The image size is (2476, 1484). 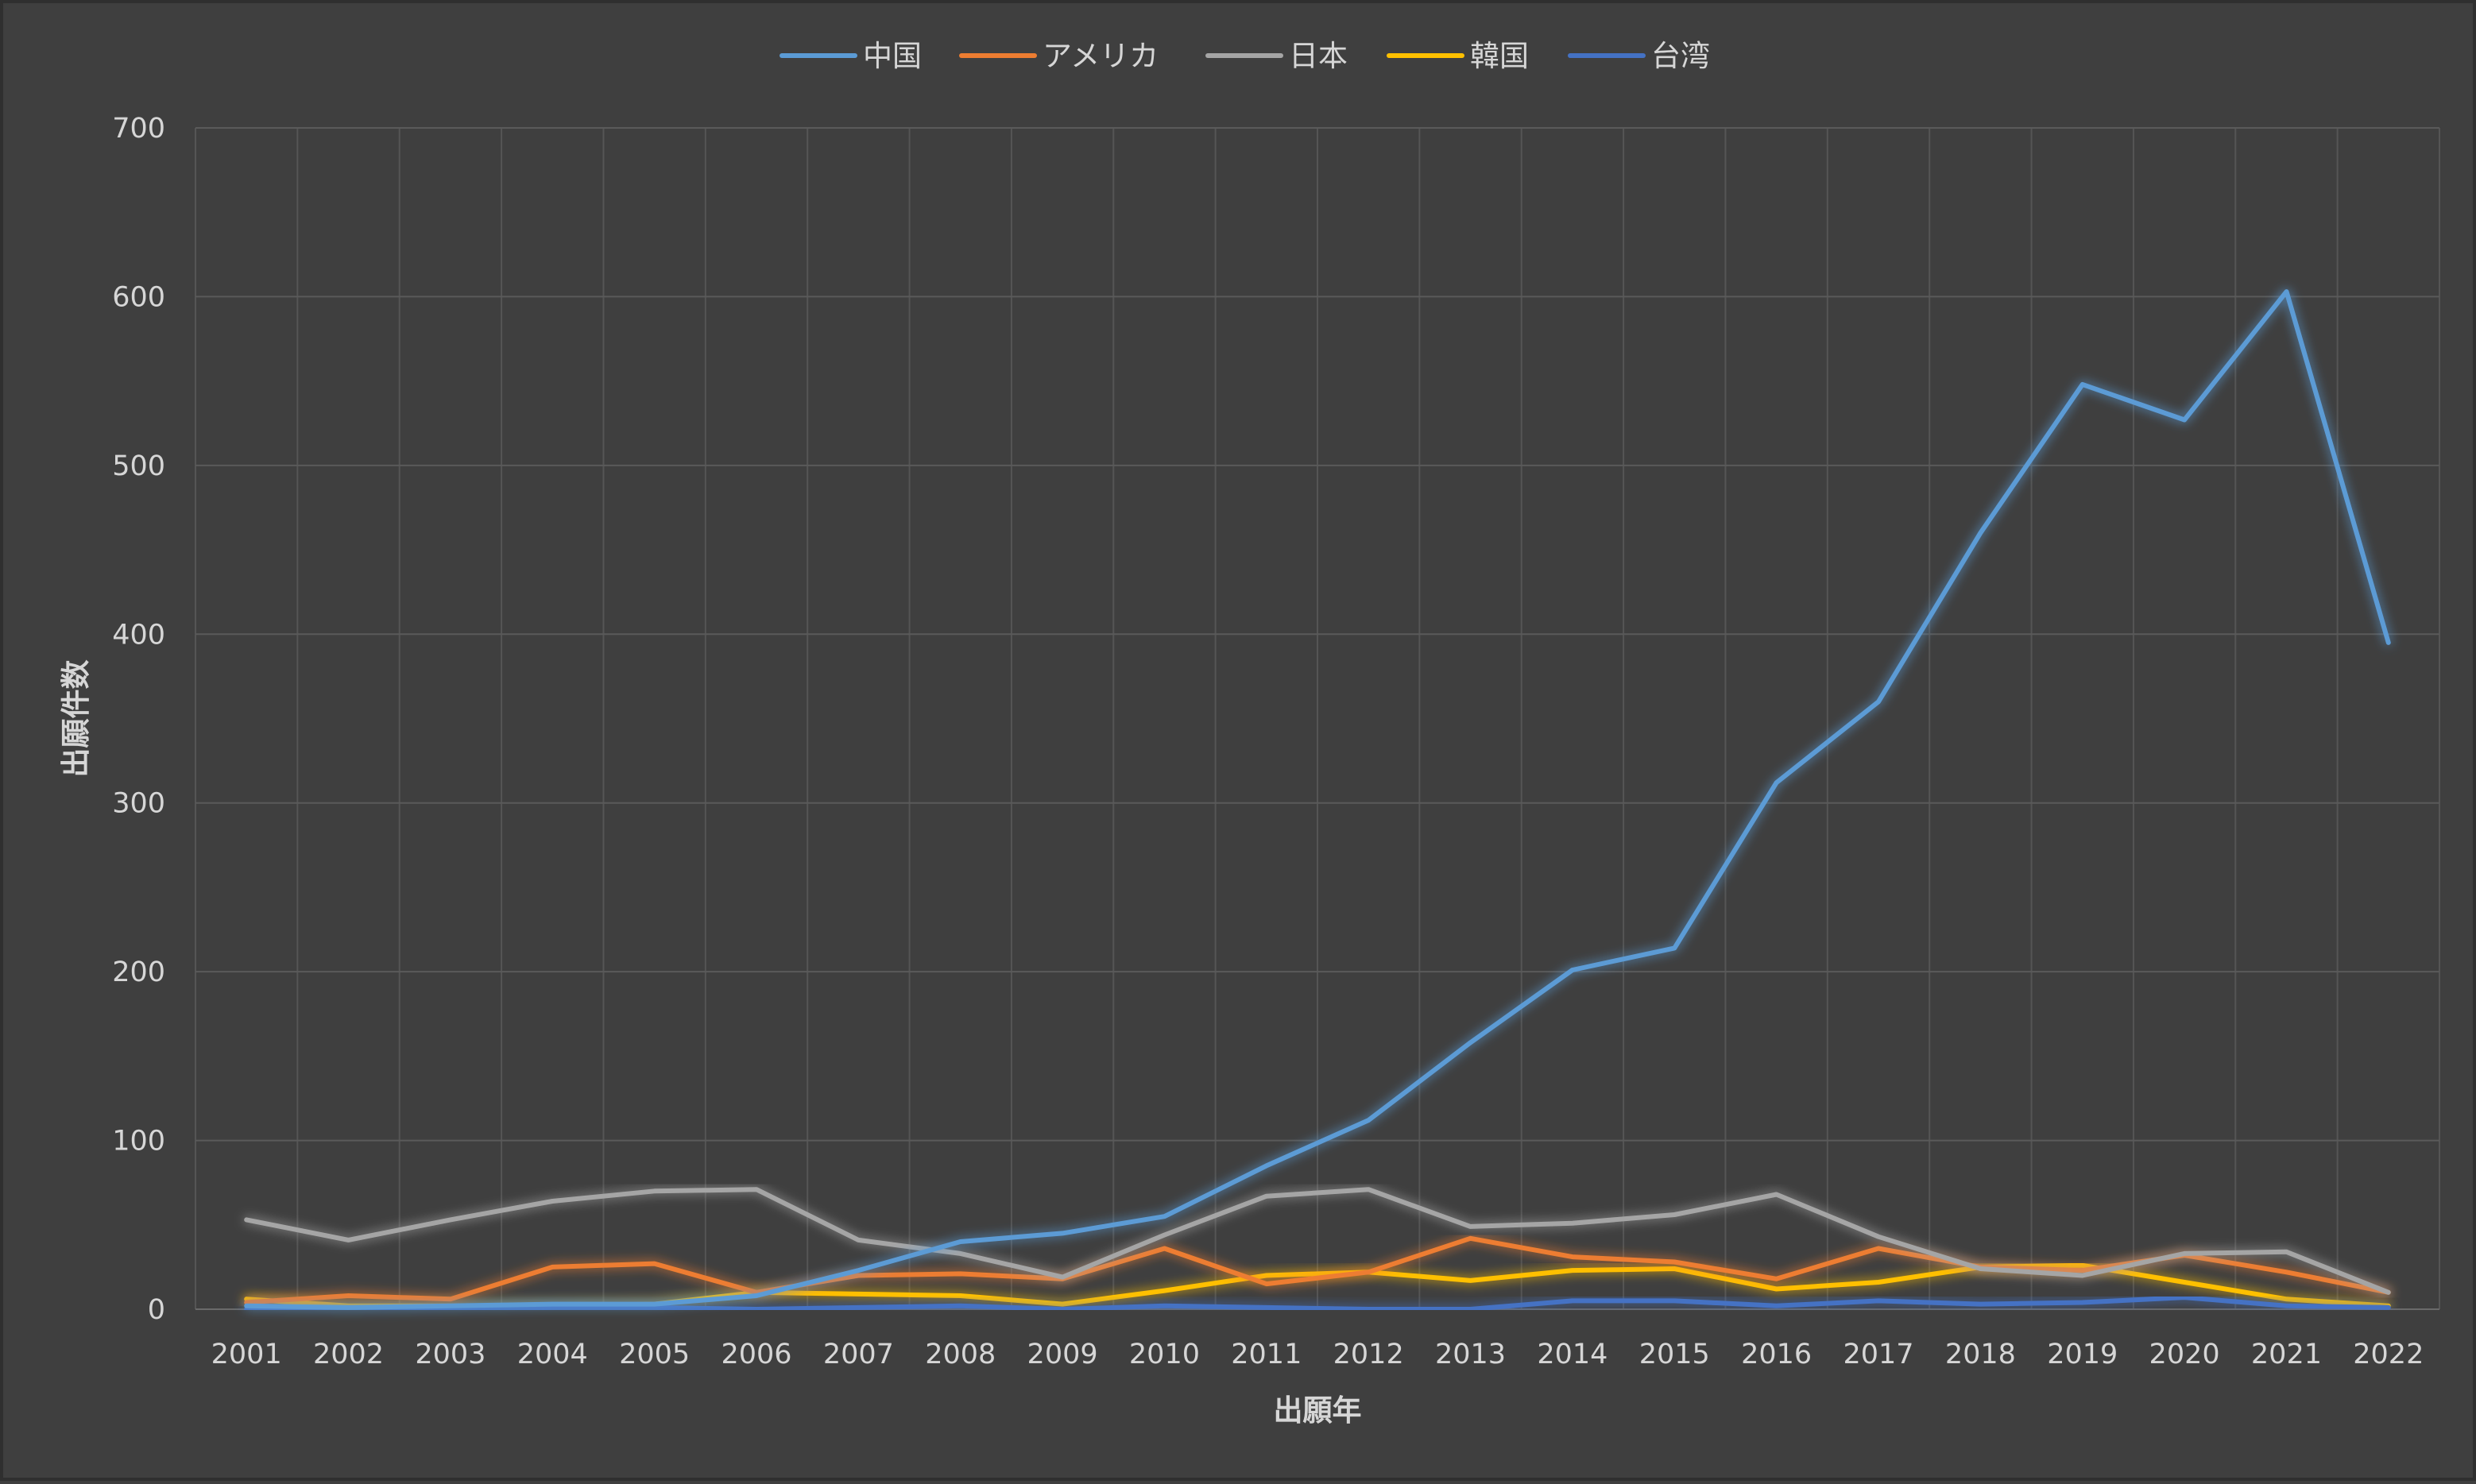 What do you see at coordinates (1062, 1355) in the screenshot?
I see `x-tick-label: 2009` at bounding box center [1062, 1355].